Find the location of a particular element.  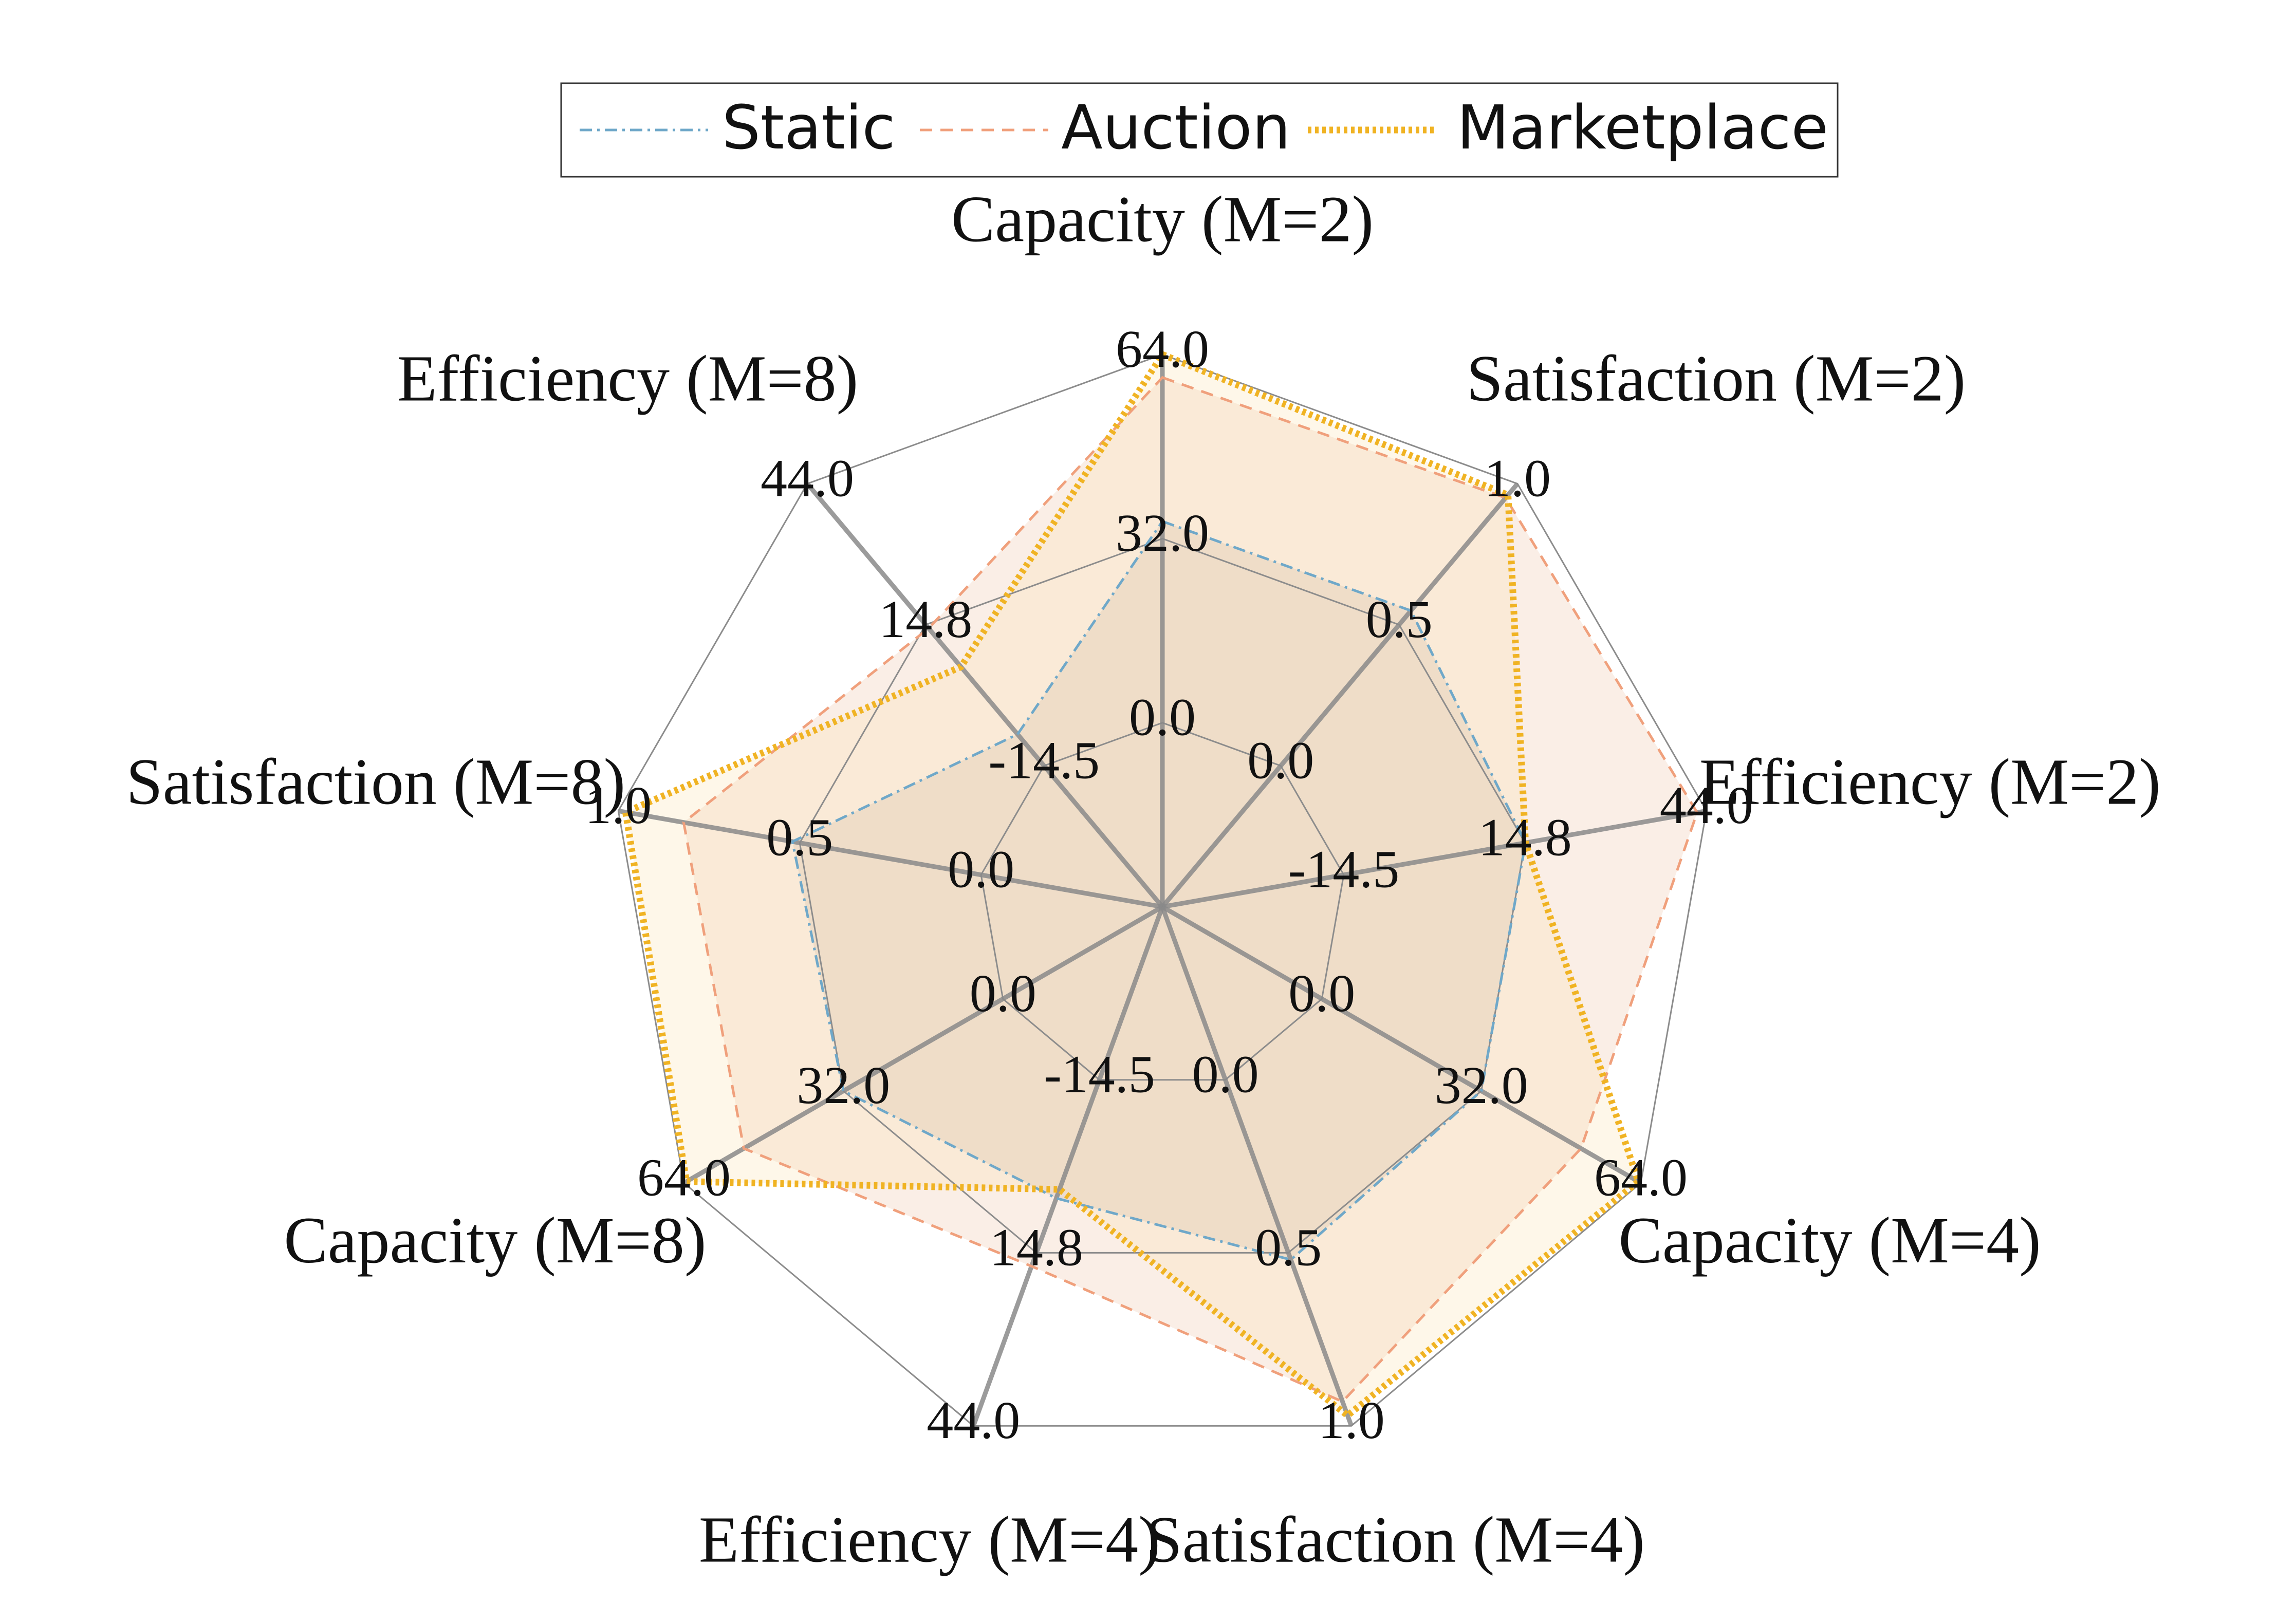

legend-label-marketplace: Marketplace is located at coordinates (1643, 127).